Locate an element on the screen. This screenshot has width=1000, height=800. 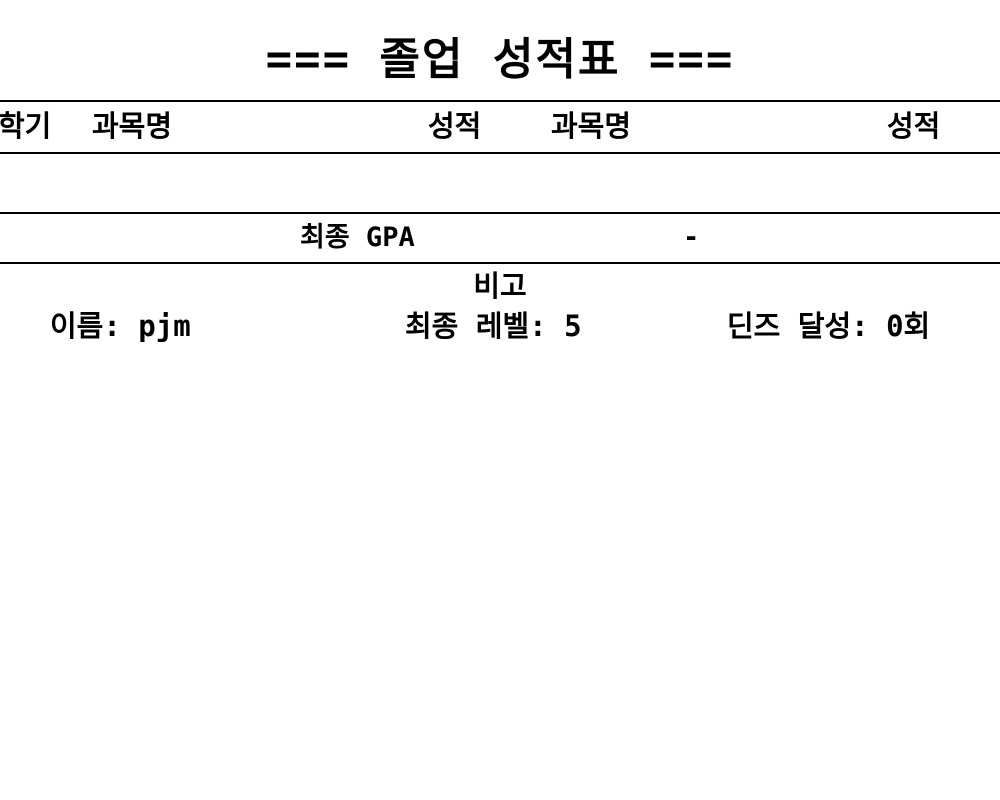
header-semester: 학기 is located at coordinates (26, 126).